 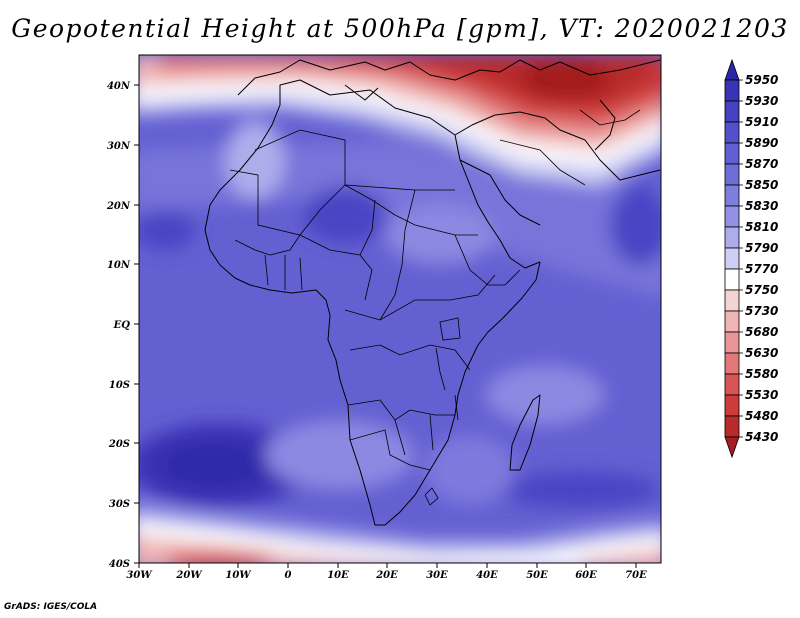 I want to click on border-sahel-west, so click(x=287, y=202).